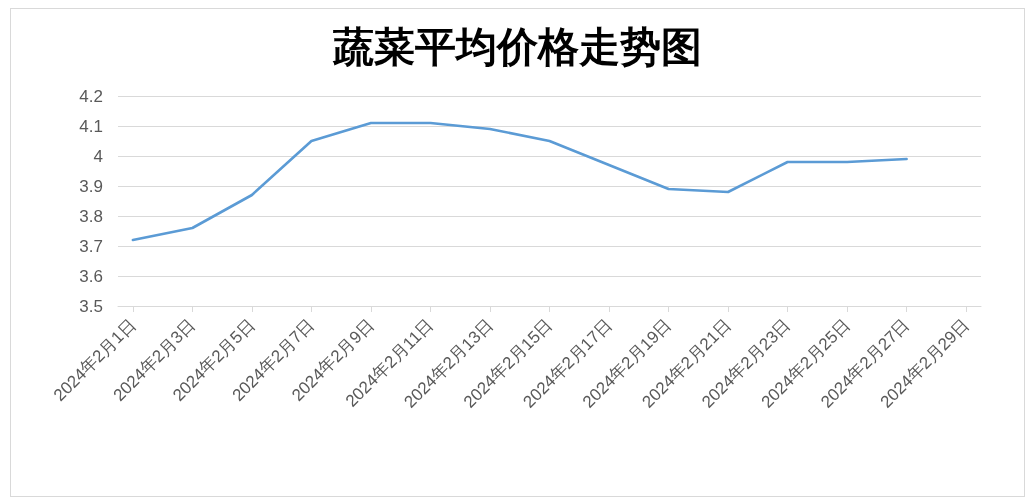 The height and width of the screenshot is (504, 1035). What do you see at coordinates (517, 46) in the screenshot?
I see `chart-title: 蔬菜平均价格走势图` at bounding box center [517, 46].